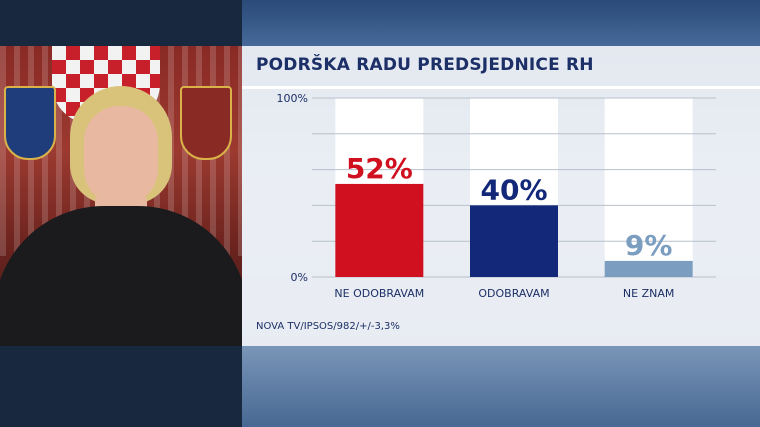 The image size is (760, 427). What do you see at coordinates (30, 123) in the screenshot?
I see `left-shield-emblem` at bounding box center [30, 123].